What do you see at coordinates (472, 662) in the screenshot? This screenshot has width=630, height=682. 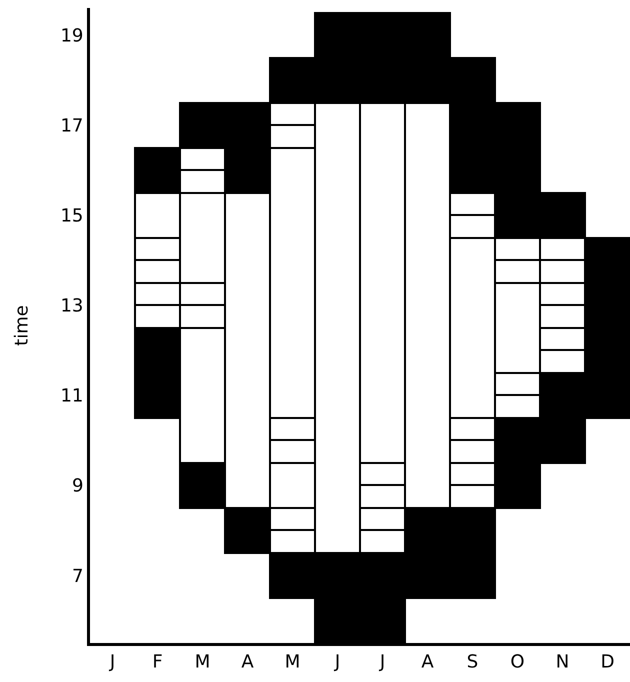 I see `x-tick-label: S` at bounding box center [472, 662].